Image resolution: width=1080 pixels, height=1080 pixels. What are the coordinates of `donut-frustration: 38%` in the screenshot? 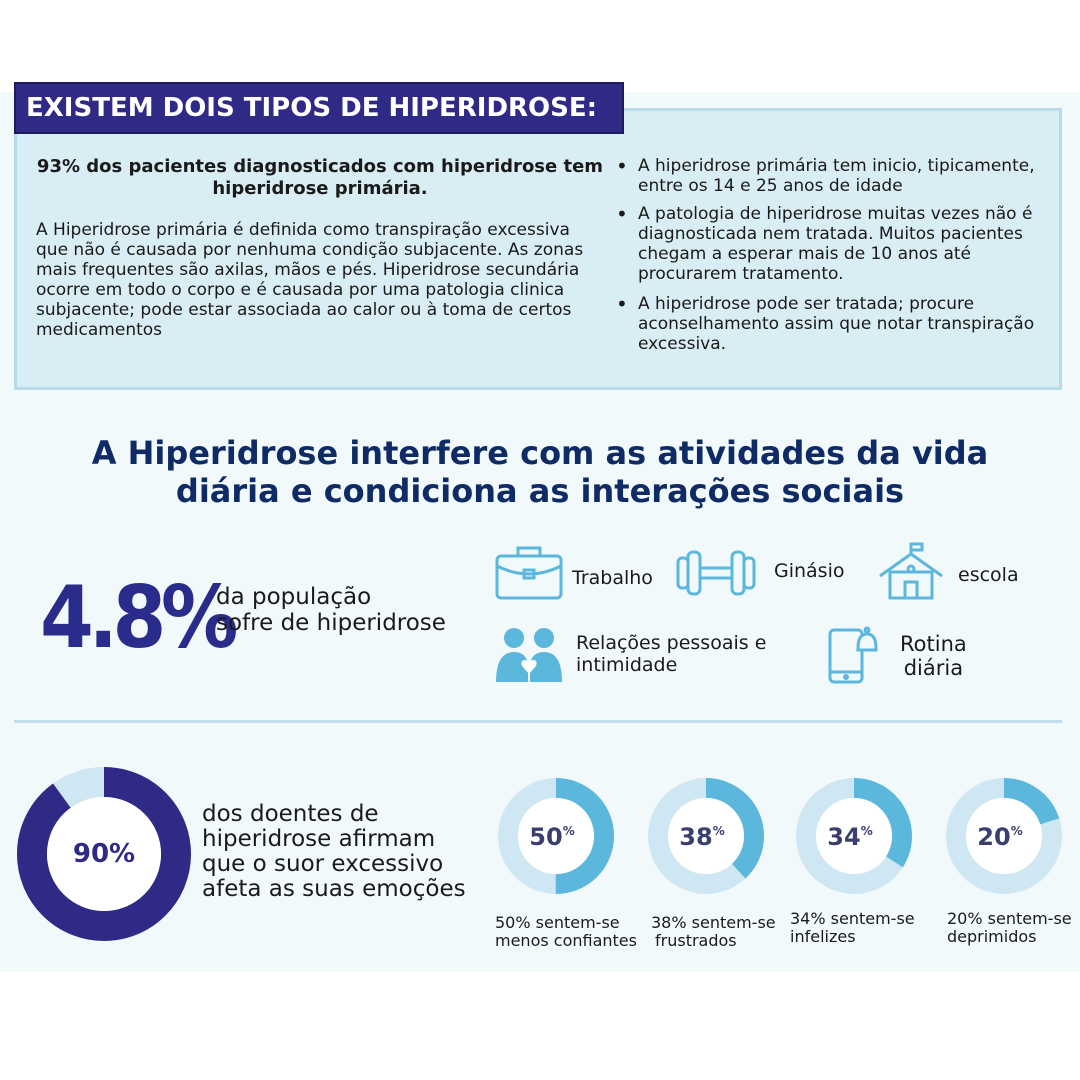 It's located at (706, 836).